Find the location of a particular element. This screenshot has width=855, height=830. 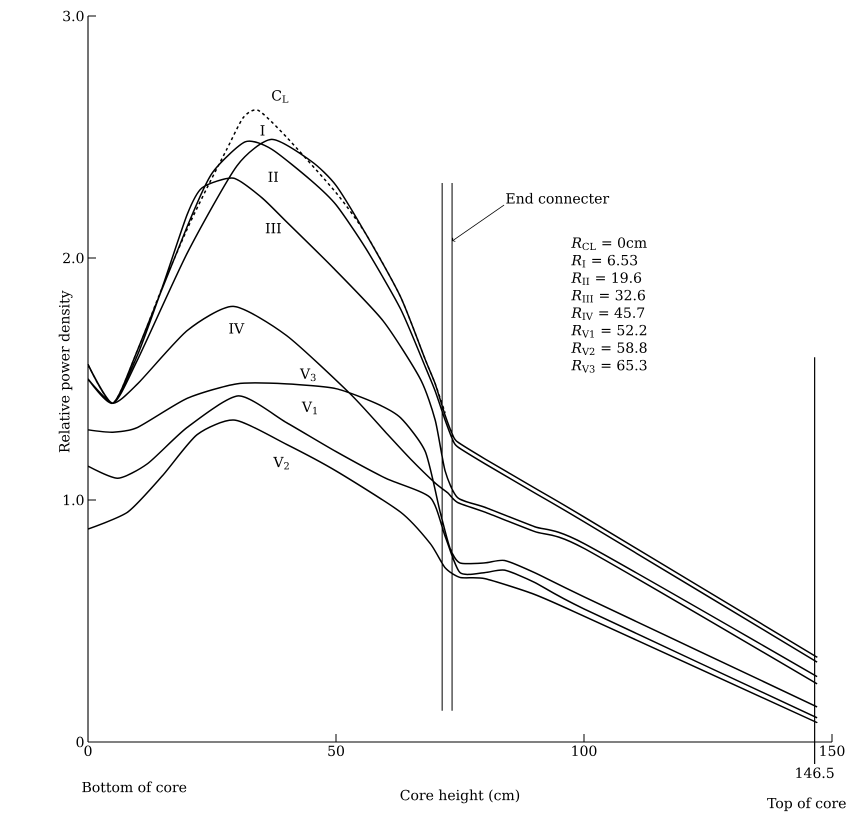

annotation: R$_{I}$ = 6.53 is located at coordinates (604, 261).